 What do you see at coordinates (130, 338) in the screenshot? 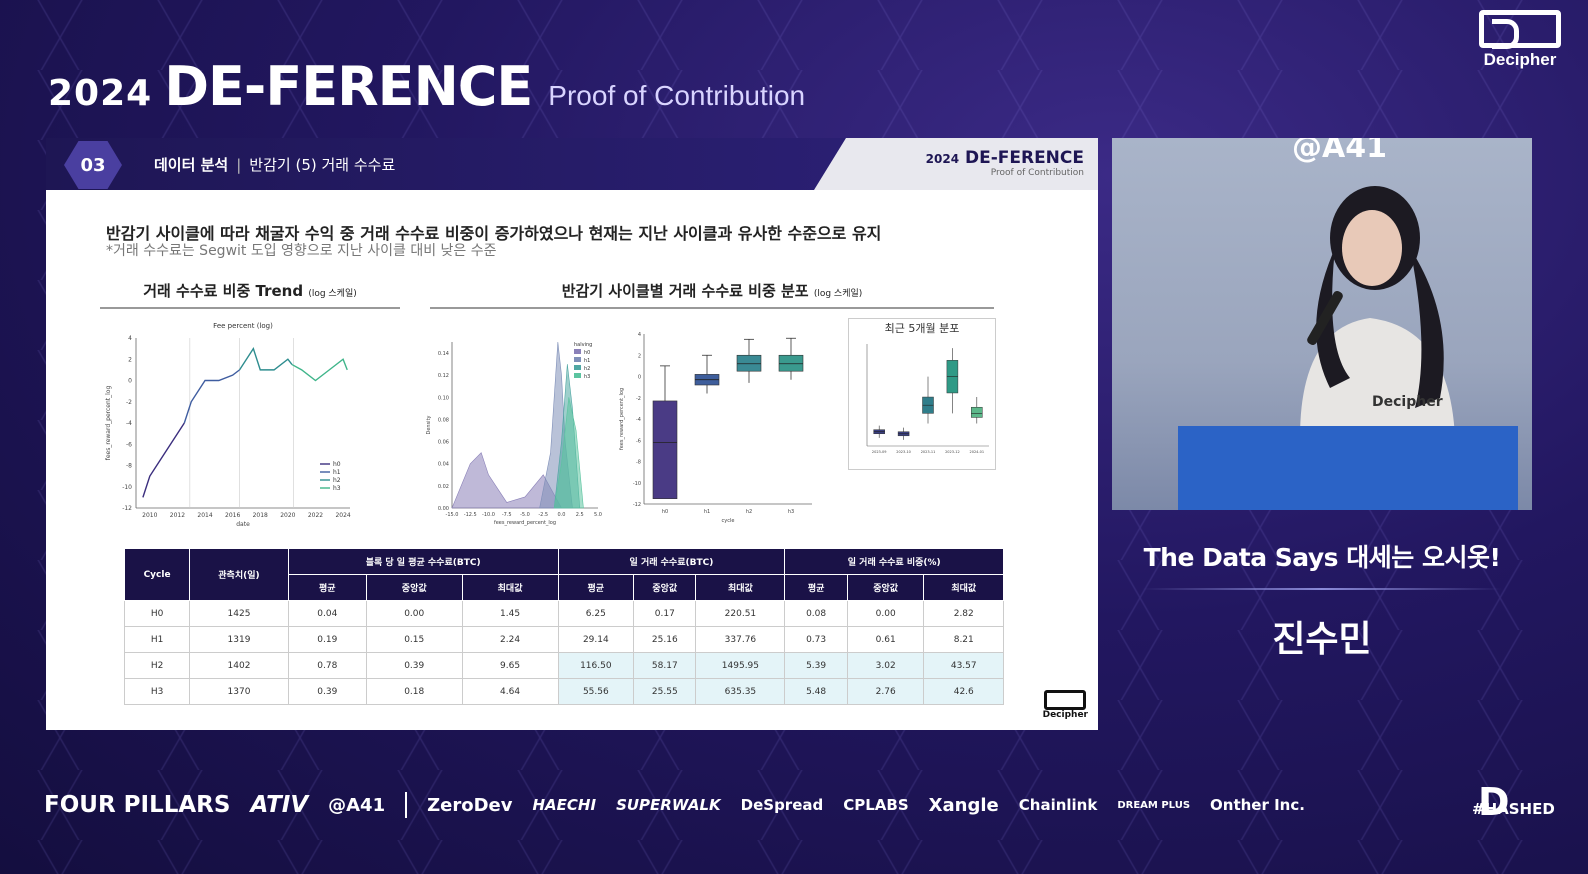
I see `chart1-y-tick: 4` at bounding box center [130, 338].